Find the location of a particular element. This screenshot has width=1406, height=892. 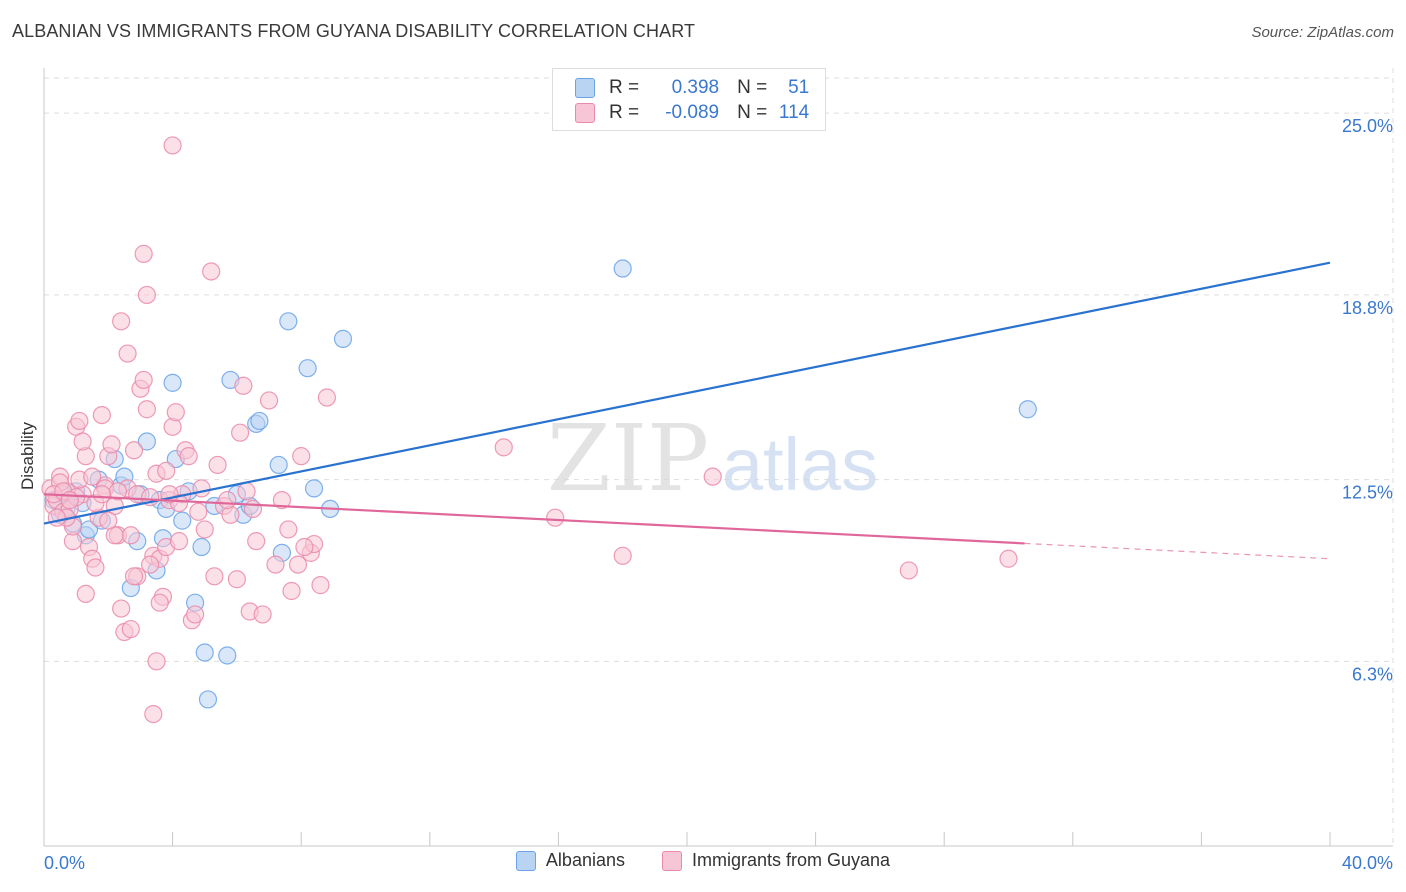

source-credit: Source: ZipAtlas.com is located at coordinates (1322, 32).